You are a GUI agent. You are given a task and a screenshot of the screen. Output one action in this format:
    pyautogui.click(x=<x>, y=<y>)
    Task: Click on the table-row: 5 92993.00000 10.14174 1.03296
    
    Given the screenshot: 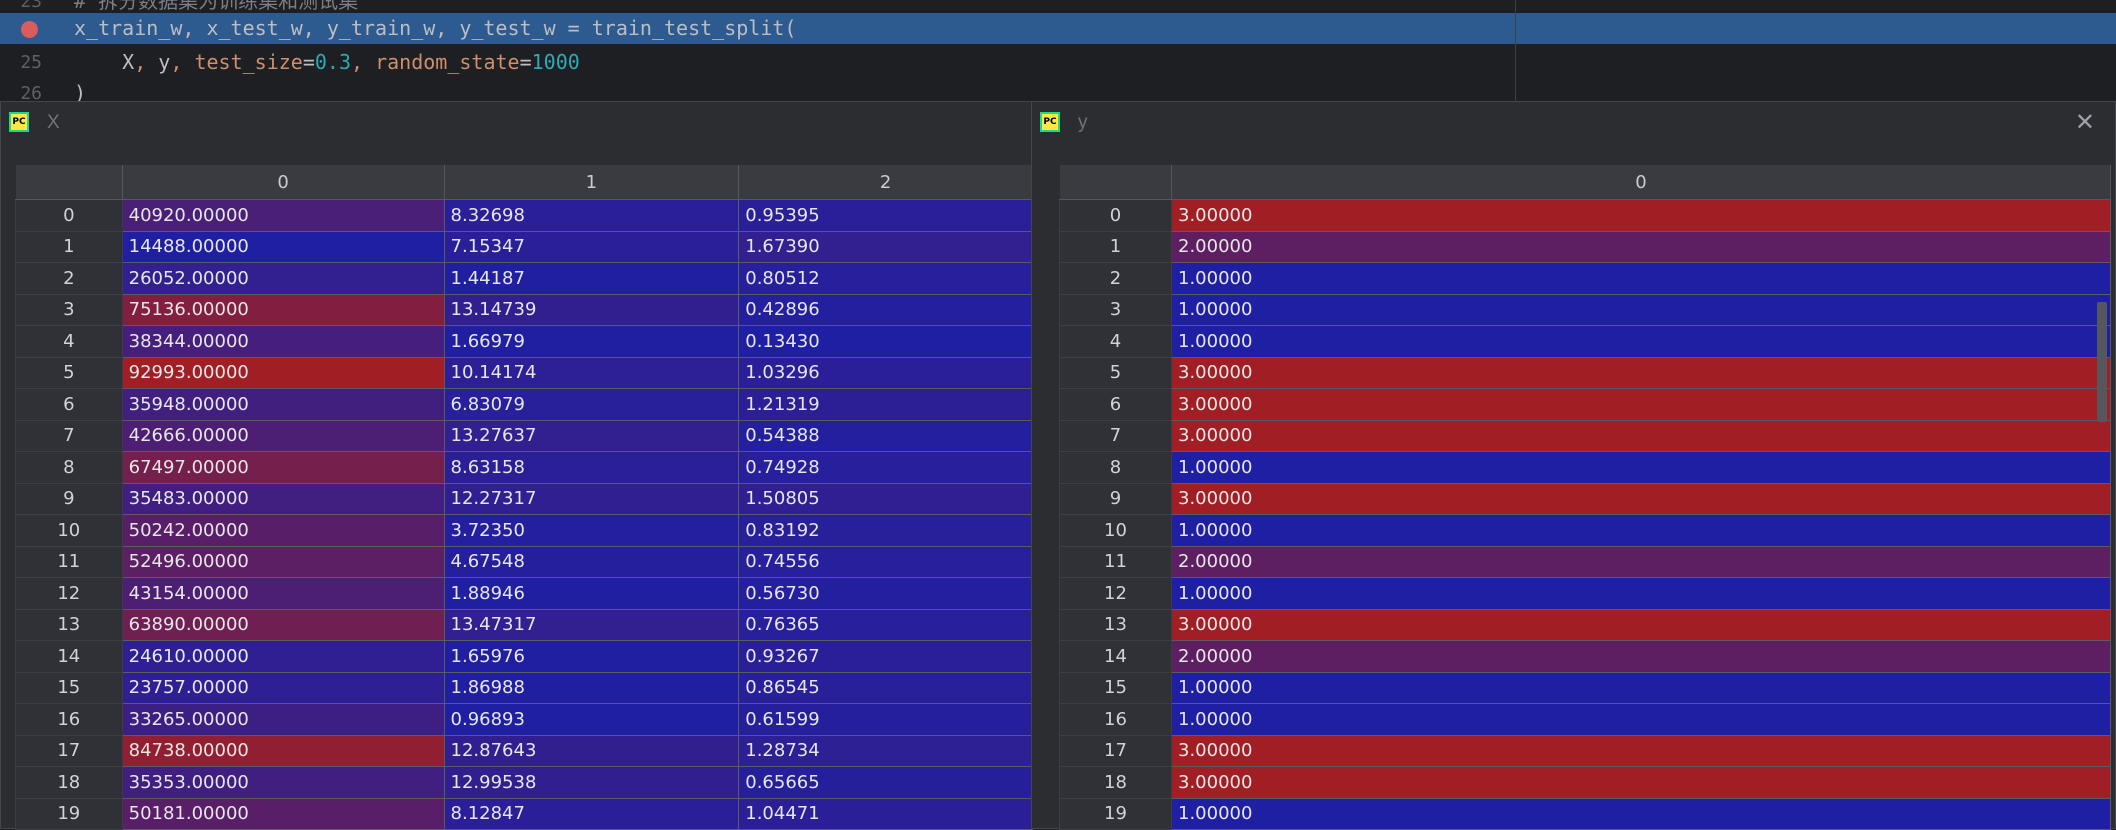 What is the action you would take?
    pyautogui.click(x=524, y=372)
    